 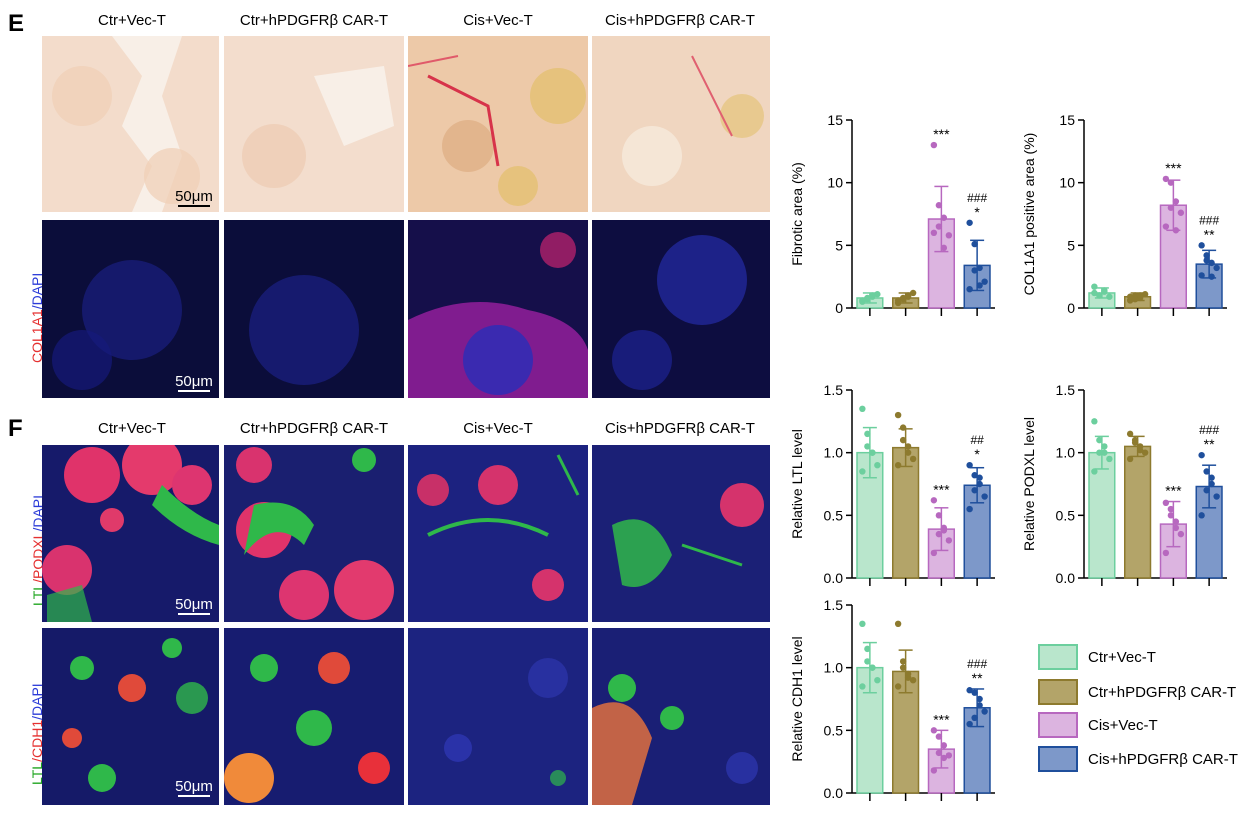 I want to click on e-scalebar-top-line, so click(x=194, y=206).